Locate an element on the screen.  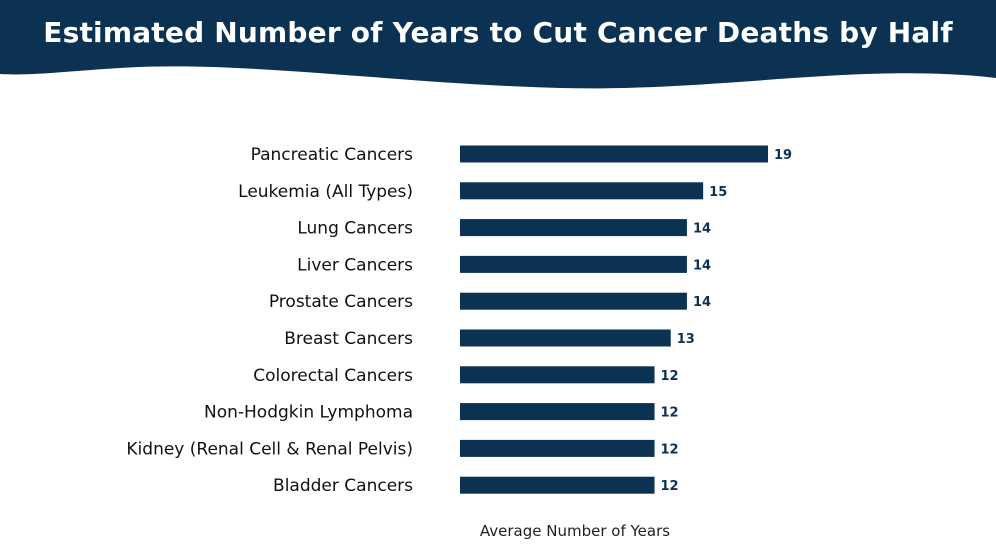
category-label: Breast Cancers is located at coordinates (348, 339).